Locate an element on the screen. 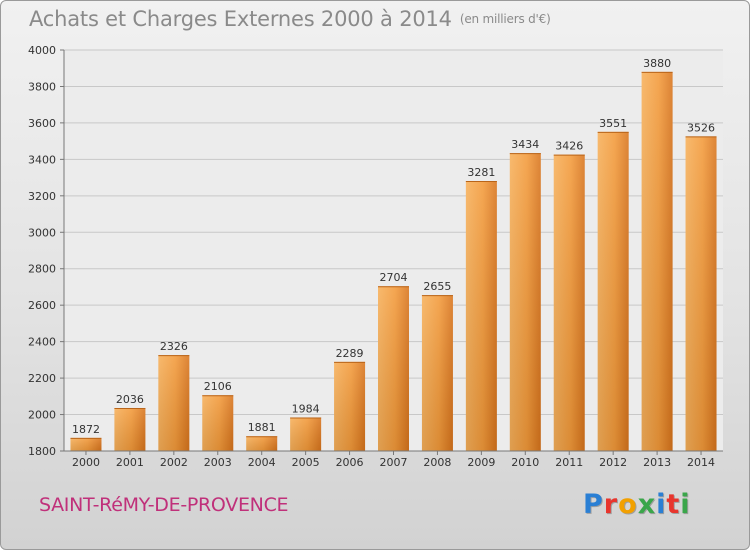 Image resolution: width=750 pixels, height=550 pixels. x-tick-label: 2011 is located at coordinates (569, 462).